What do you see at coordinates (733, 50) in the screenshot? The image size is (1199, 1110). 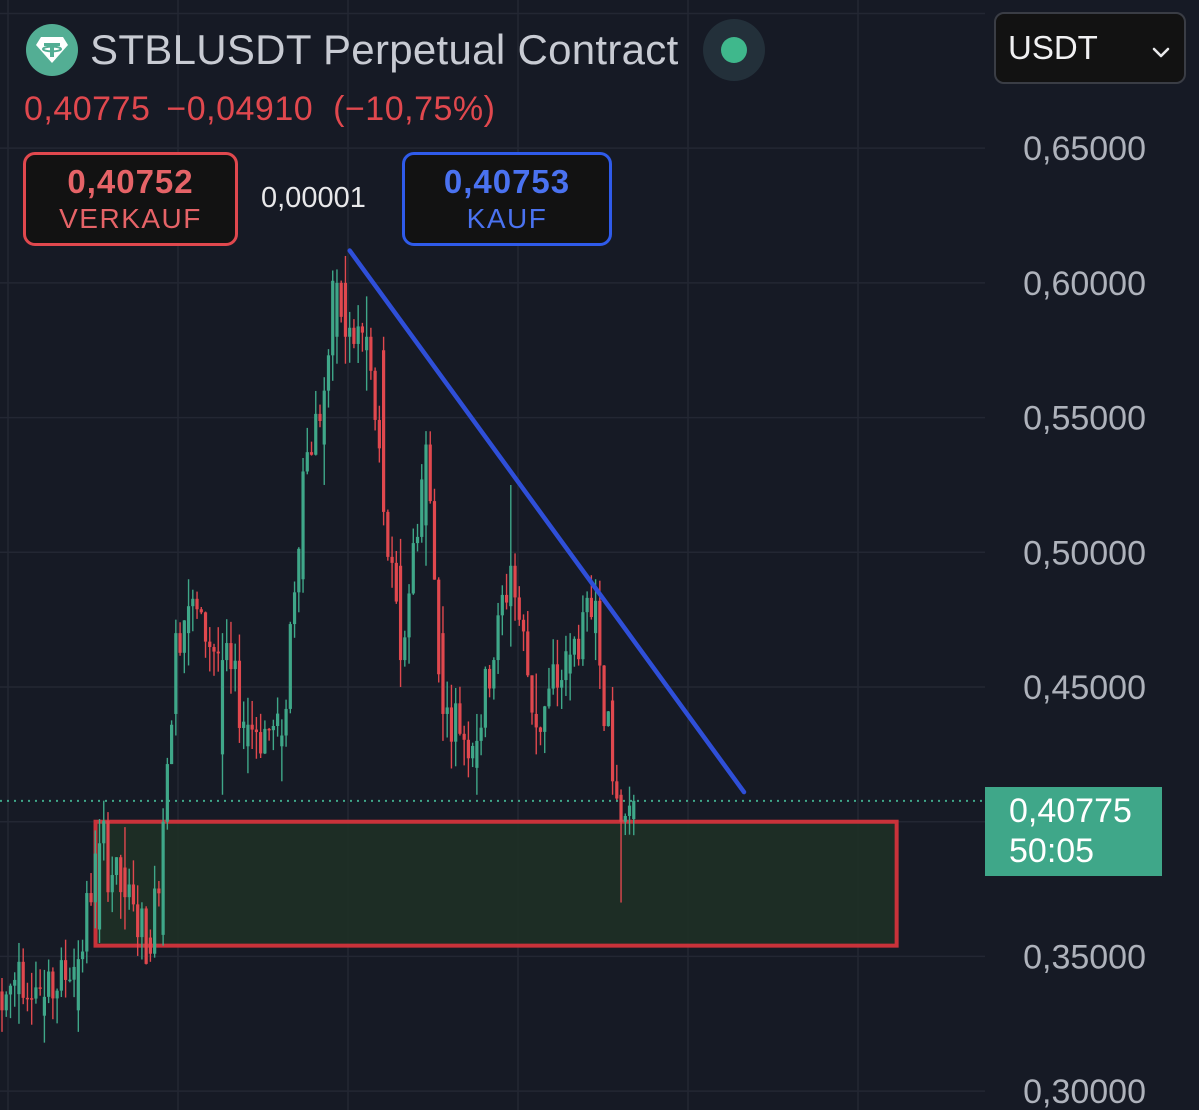 I see `live-status-icon` at bounding box center [733, 50].